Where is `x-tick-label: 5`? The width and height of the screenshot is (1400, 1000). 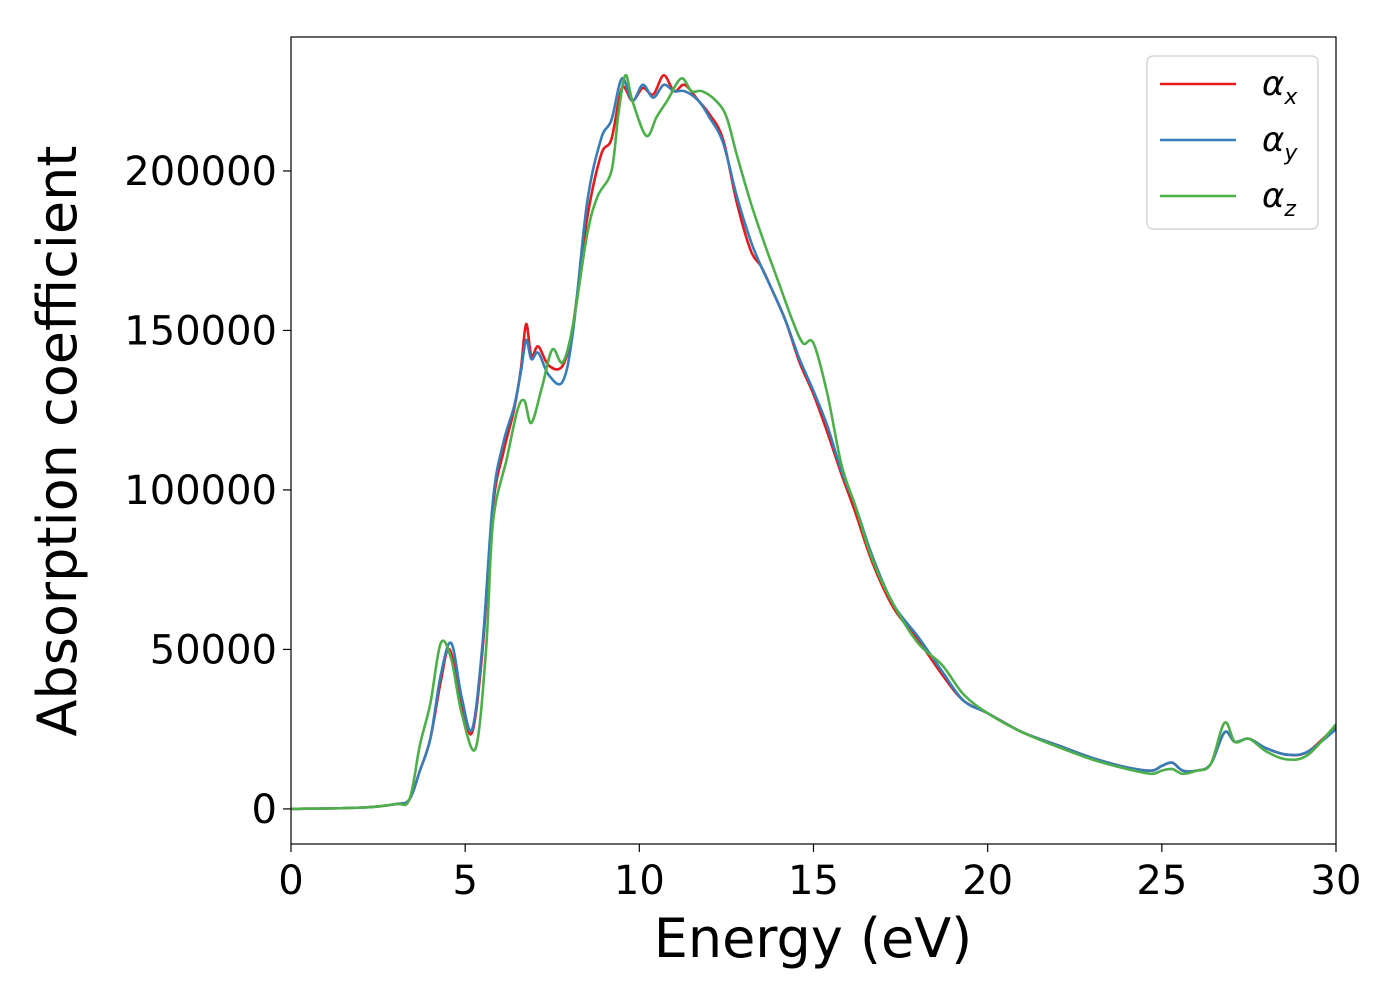 x-tick-label: 5 is located at coordinates (464, 881).